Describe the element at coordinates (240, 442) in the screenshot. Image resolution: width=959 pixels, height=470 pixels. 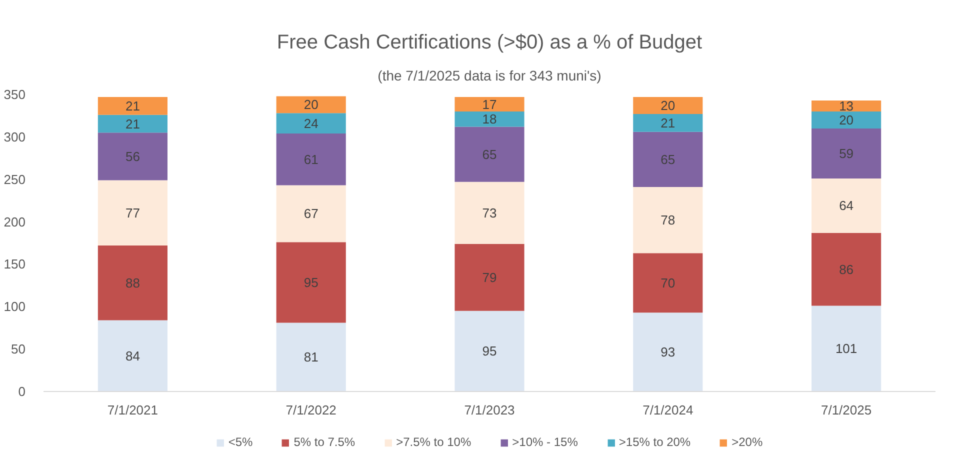
I see `legend-label: <5%` at that location.